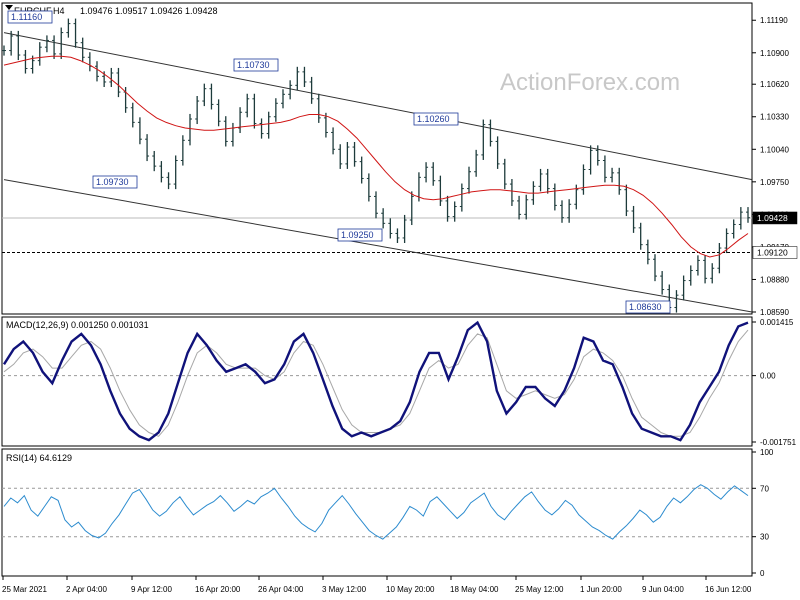  What do you see at coordinates (281, 589) in the screenshot?
I see `x-tick-label: 26 Apr 04:00` at bounding box center [281, 589].